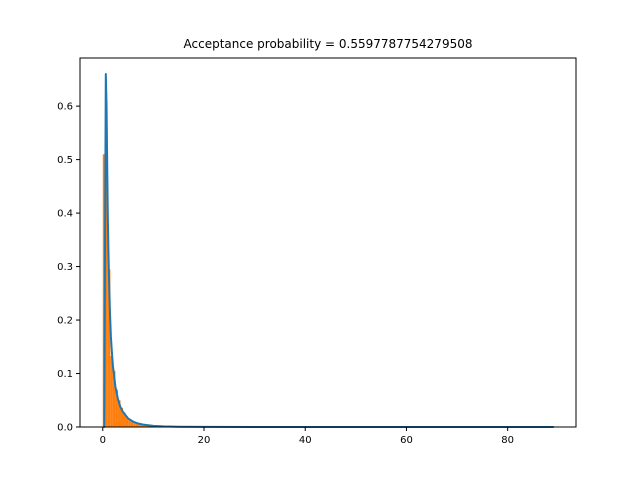  I want to click on y-tick-label: 0.2, so click(65, 321).